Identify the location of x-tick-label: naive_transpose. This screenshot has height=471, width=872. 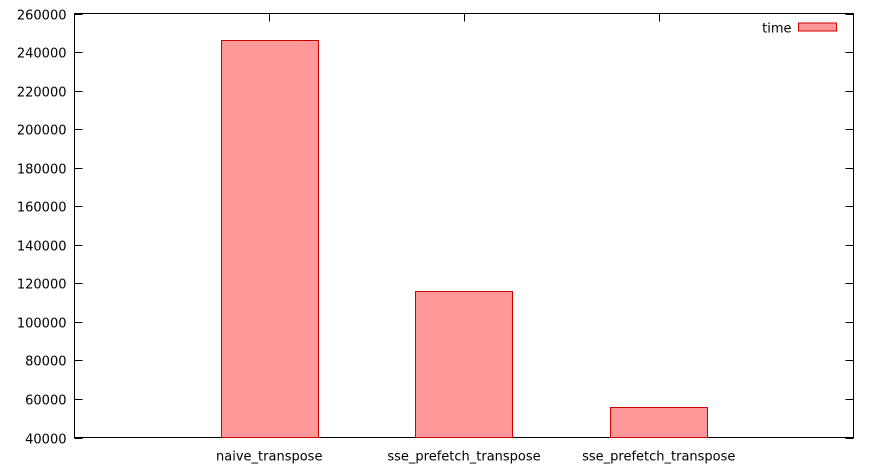
(269, 457).